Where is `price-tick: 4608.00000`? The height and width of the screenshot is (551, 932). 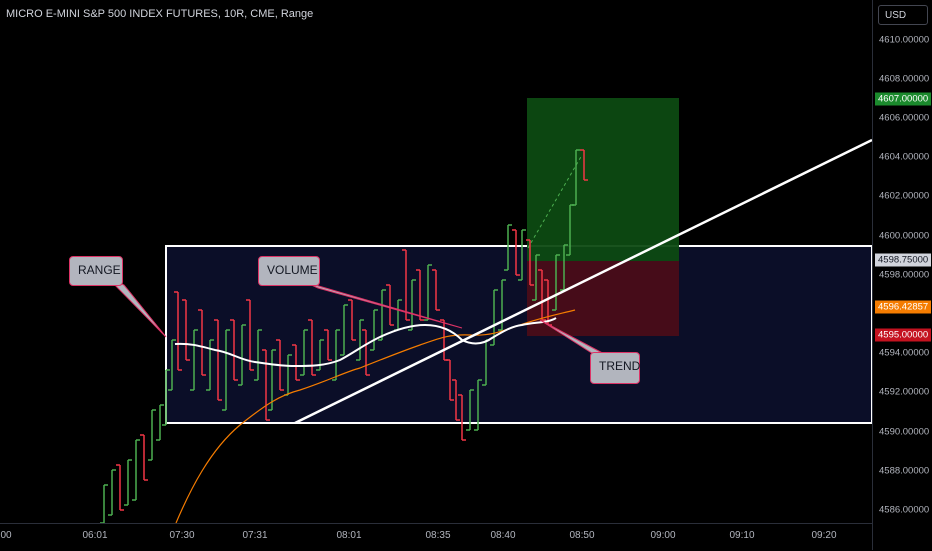
price-tick: 4608.00000 is located at coordinates (904, 79).